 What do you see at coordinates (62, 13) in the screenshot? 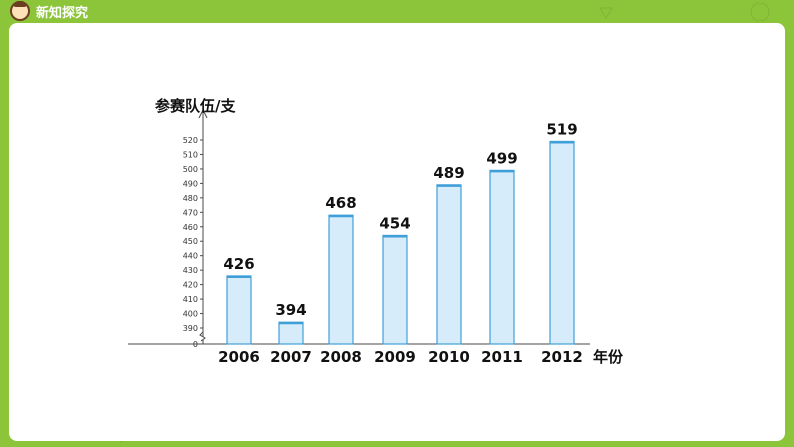
I see `section-title: 新知探究` at bounding box center [62, 13].